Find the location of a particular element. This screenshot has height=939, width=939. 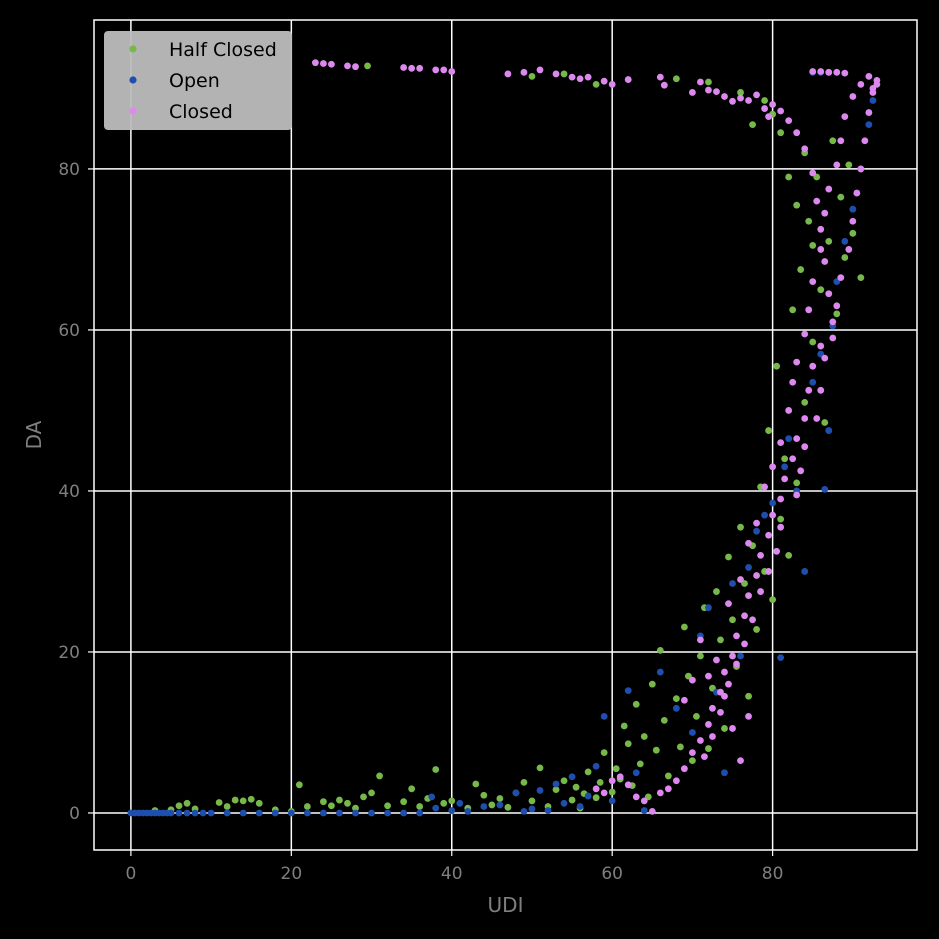

x-tick-label: 20 is located at coordinates (292, 874).